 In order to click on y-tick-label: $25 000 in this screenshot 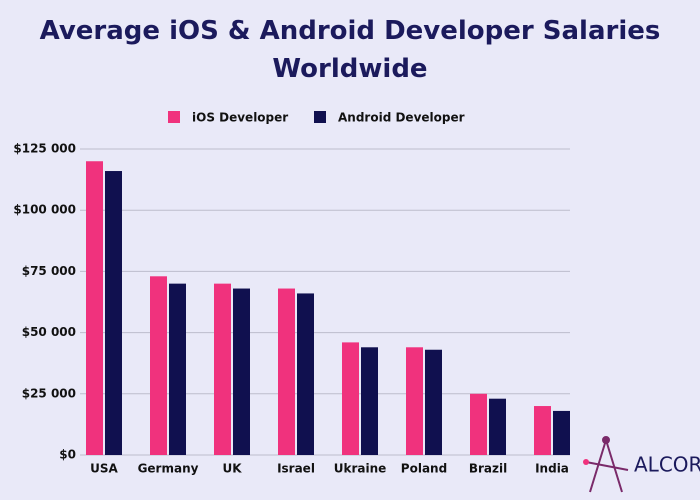, I will do `click(49, 393)`.